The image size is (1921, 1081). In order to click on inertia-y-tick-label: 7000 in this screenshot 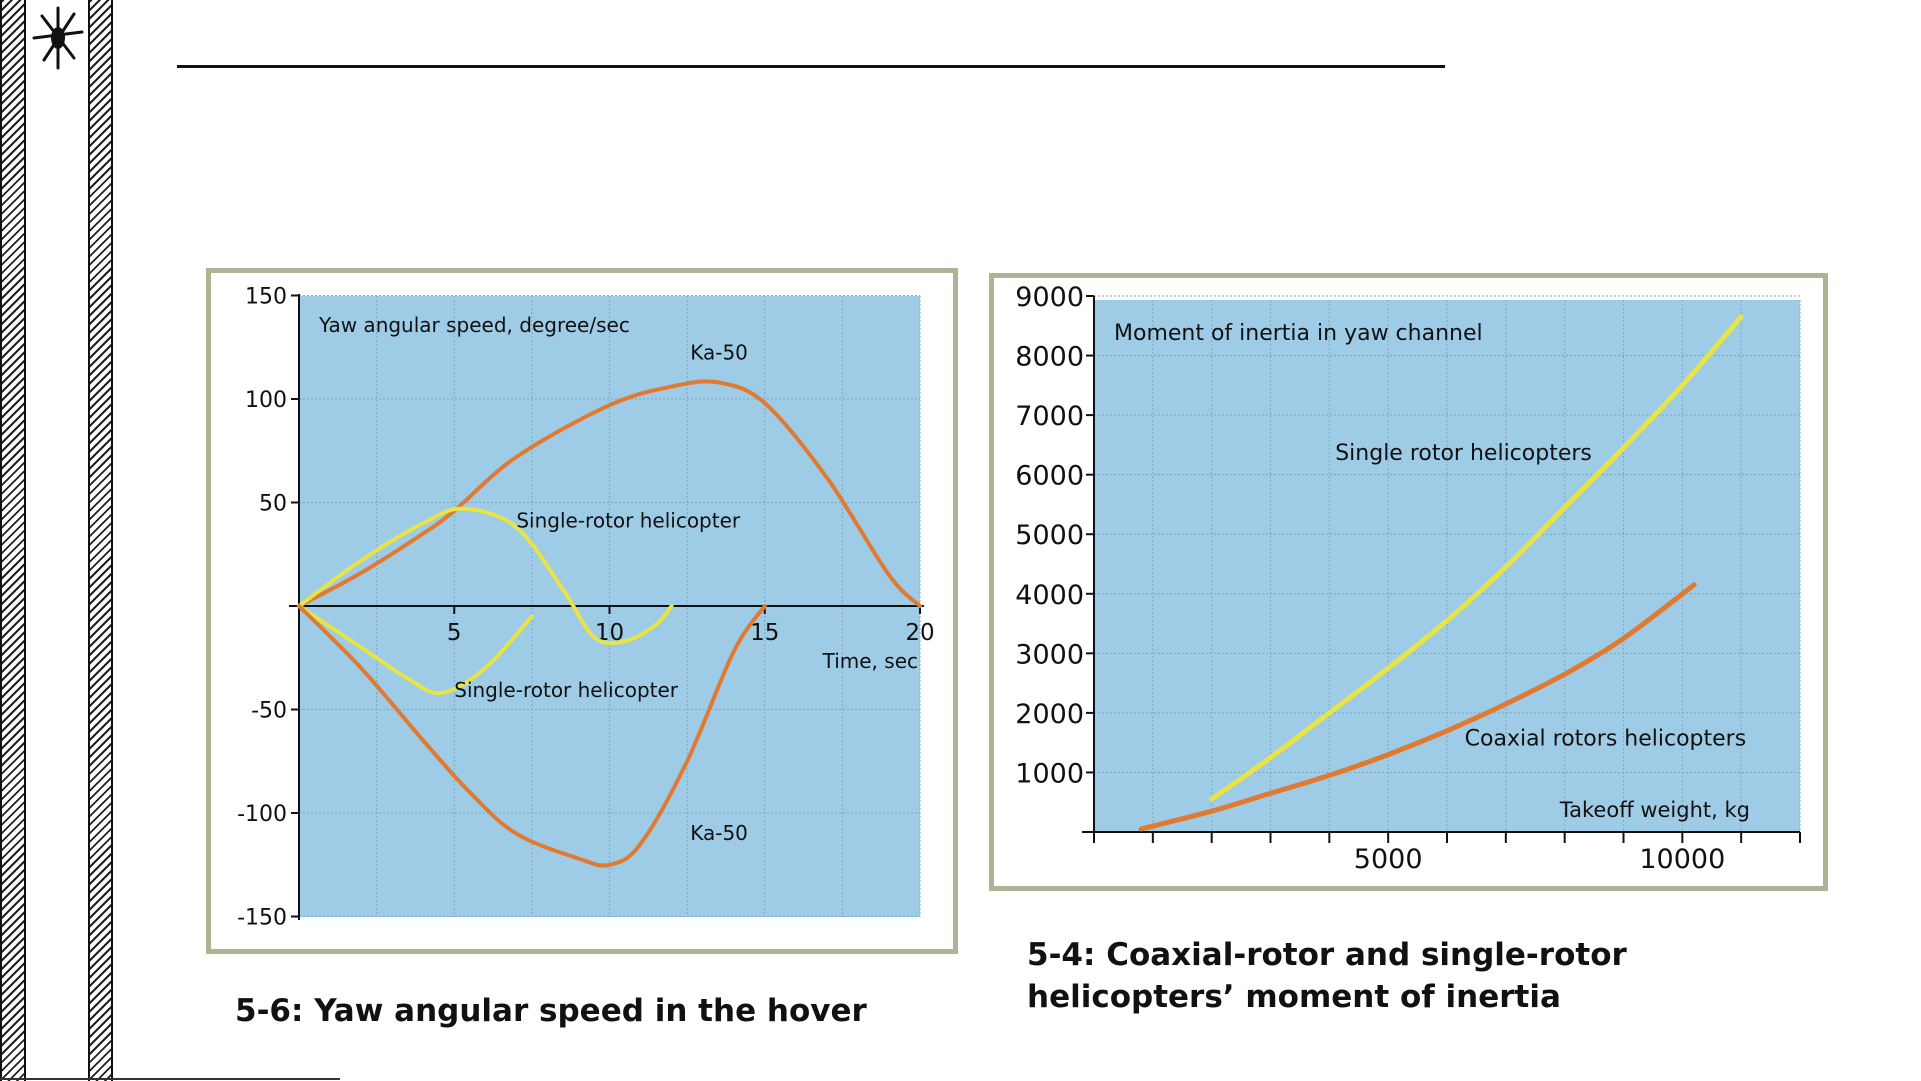, I will do `click(1049, 416)`.